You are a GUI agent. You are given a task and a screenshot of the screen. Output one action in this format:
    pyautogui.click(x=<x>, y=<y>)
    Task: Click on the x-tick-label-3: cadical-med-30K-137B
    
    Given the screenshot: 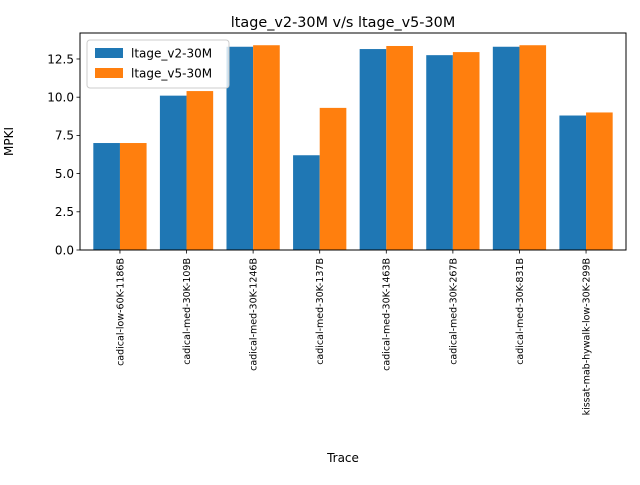 What is the action you would take?
    pyautogui.click(x=320, y=311)
    